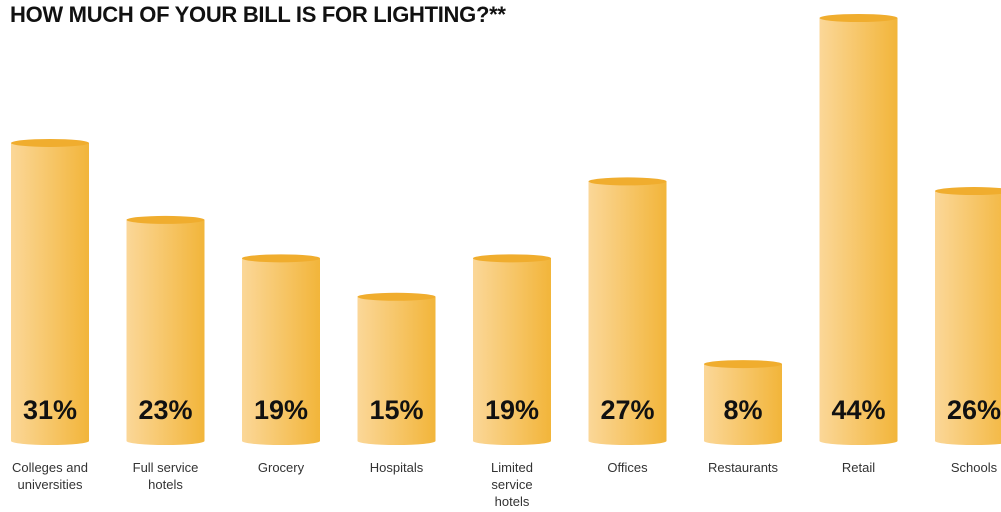 This screenshot has height=512, width=1001. What do you see at coordinates (742, 410) in the screenshot?
I see `value-label-restaurants: 8%` at bounding box center [742, 410].